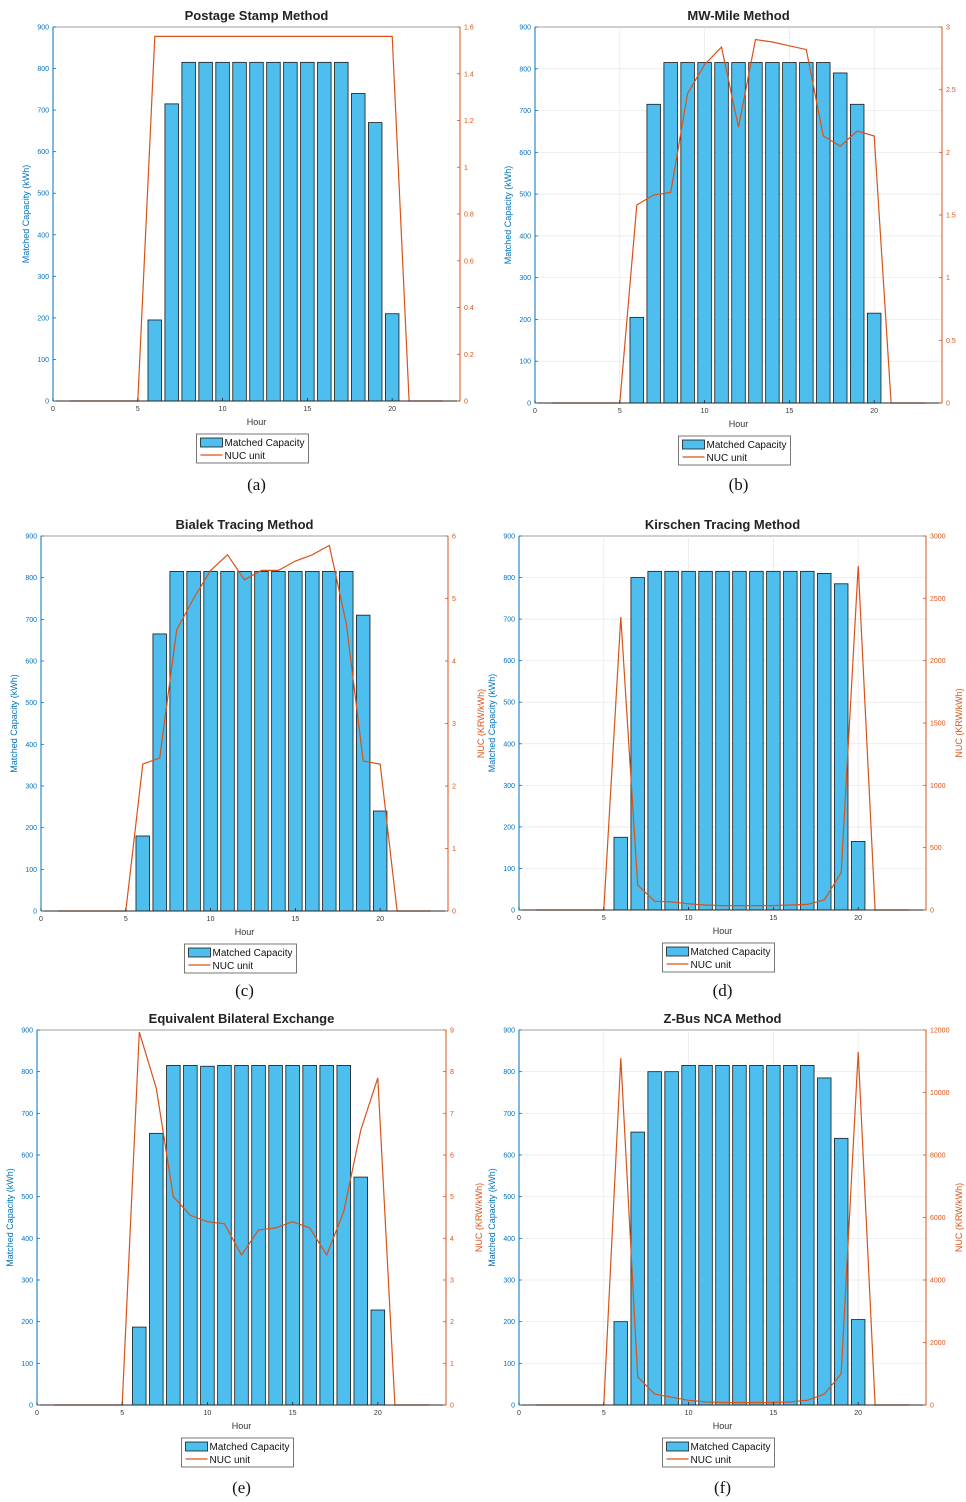 This screenshot has height=1502, width=966. Describe the element at coordinates (936, 848) in the screenshot. I see `y2-tick-label: 500` at that location.